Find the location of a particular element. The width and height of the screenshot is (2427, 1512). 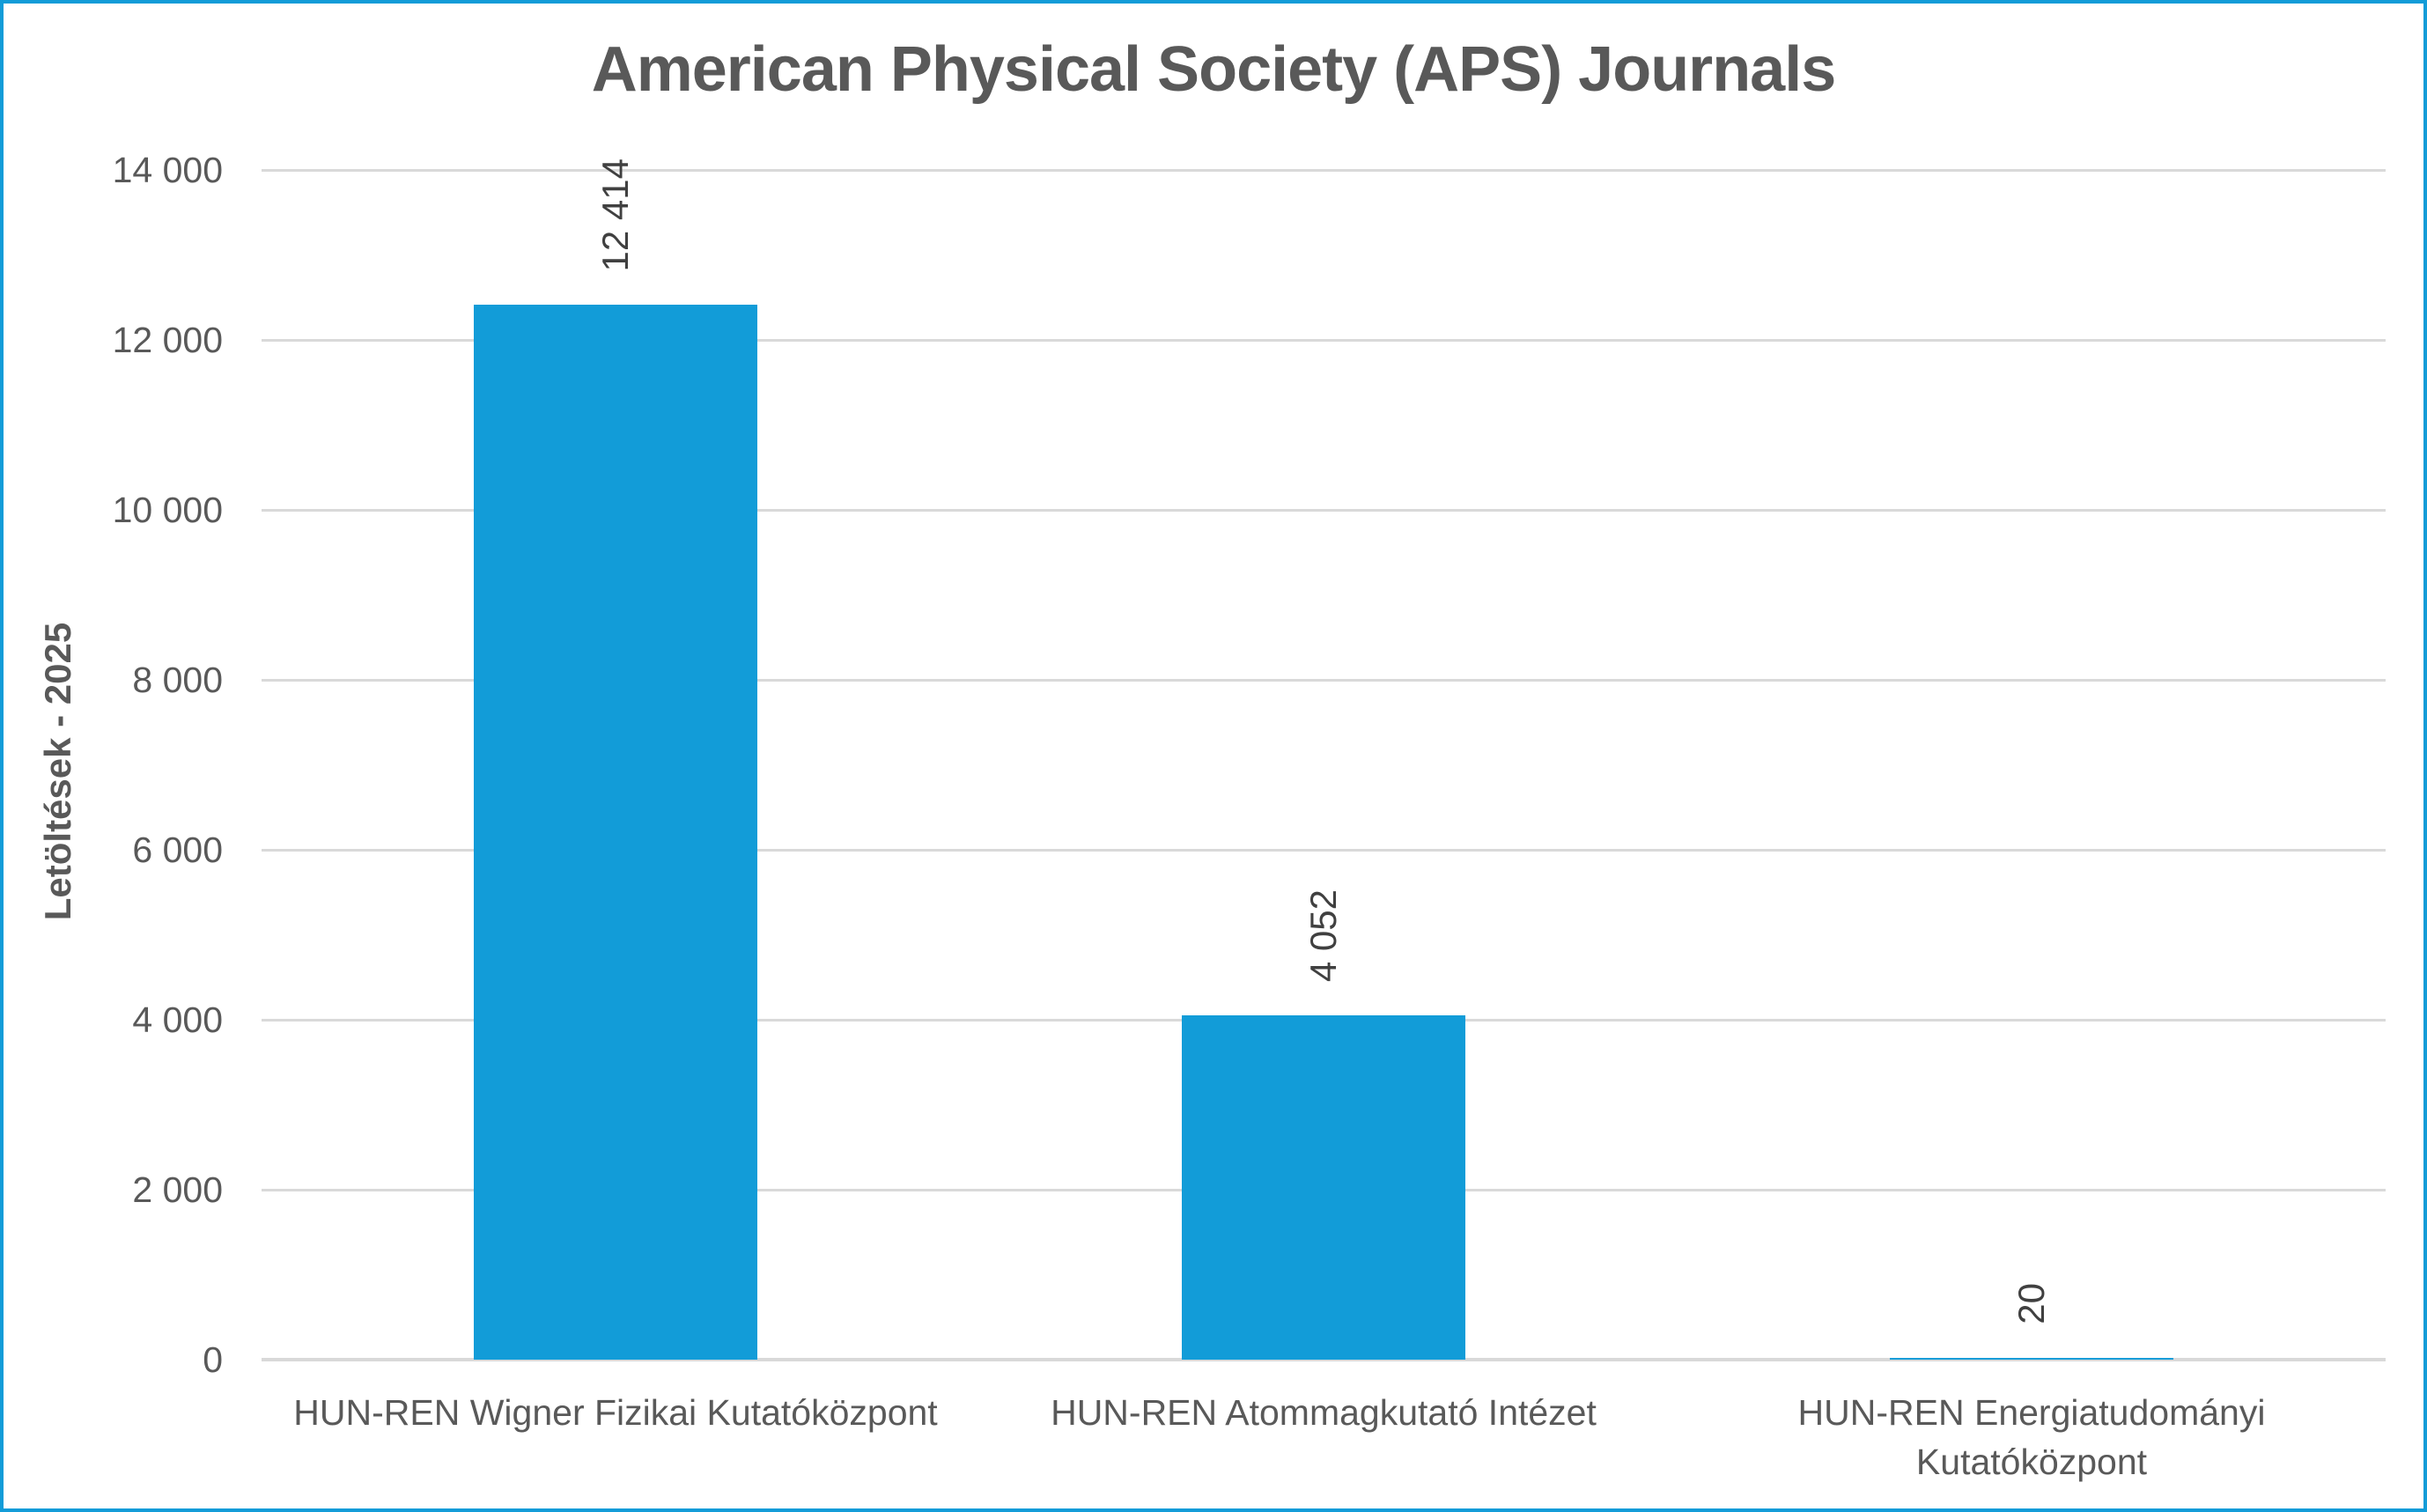

y-axis-tick-label: 0 is located at coordinates (213, 1359).